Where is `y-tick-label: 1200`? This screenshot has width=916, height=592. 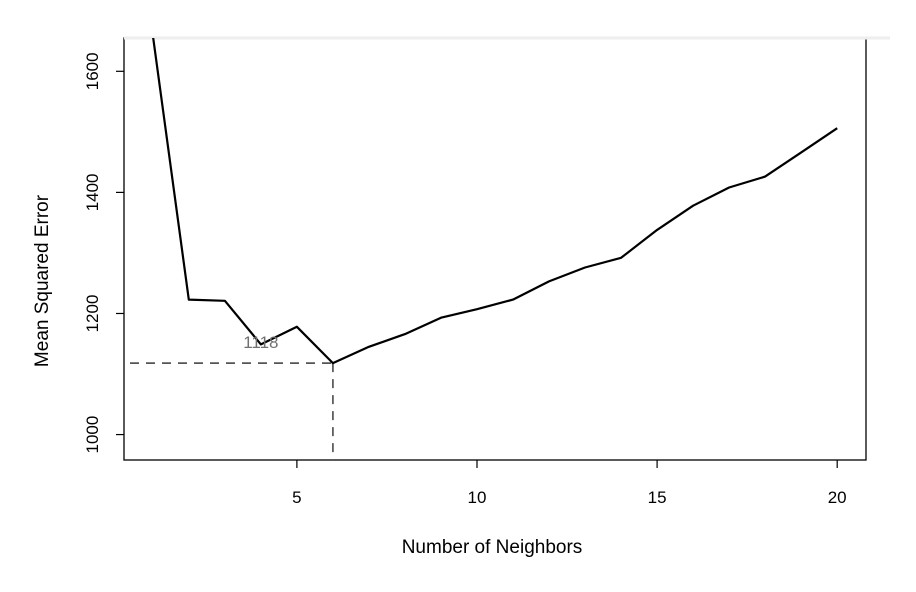 y-tick-label: 1200 is located at coordinates (92, 314).